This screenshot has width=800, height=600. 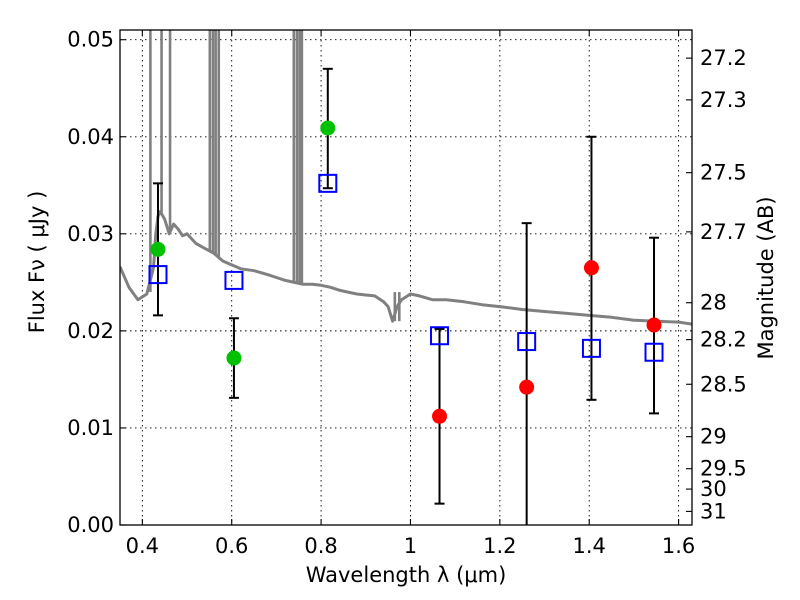 What do you see at coordinates (410, 546) in the screenshot?
I see `x-tick-label: 1` at bounding box center [410, 546].